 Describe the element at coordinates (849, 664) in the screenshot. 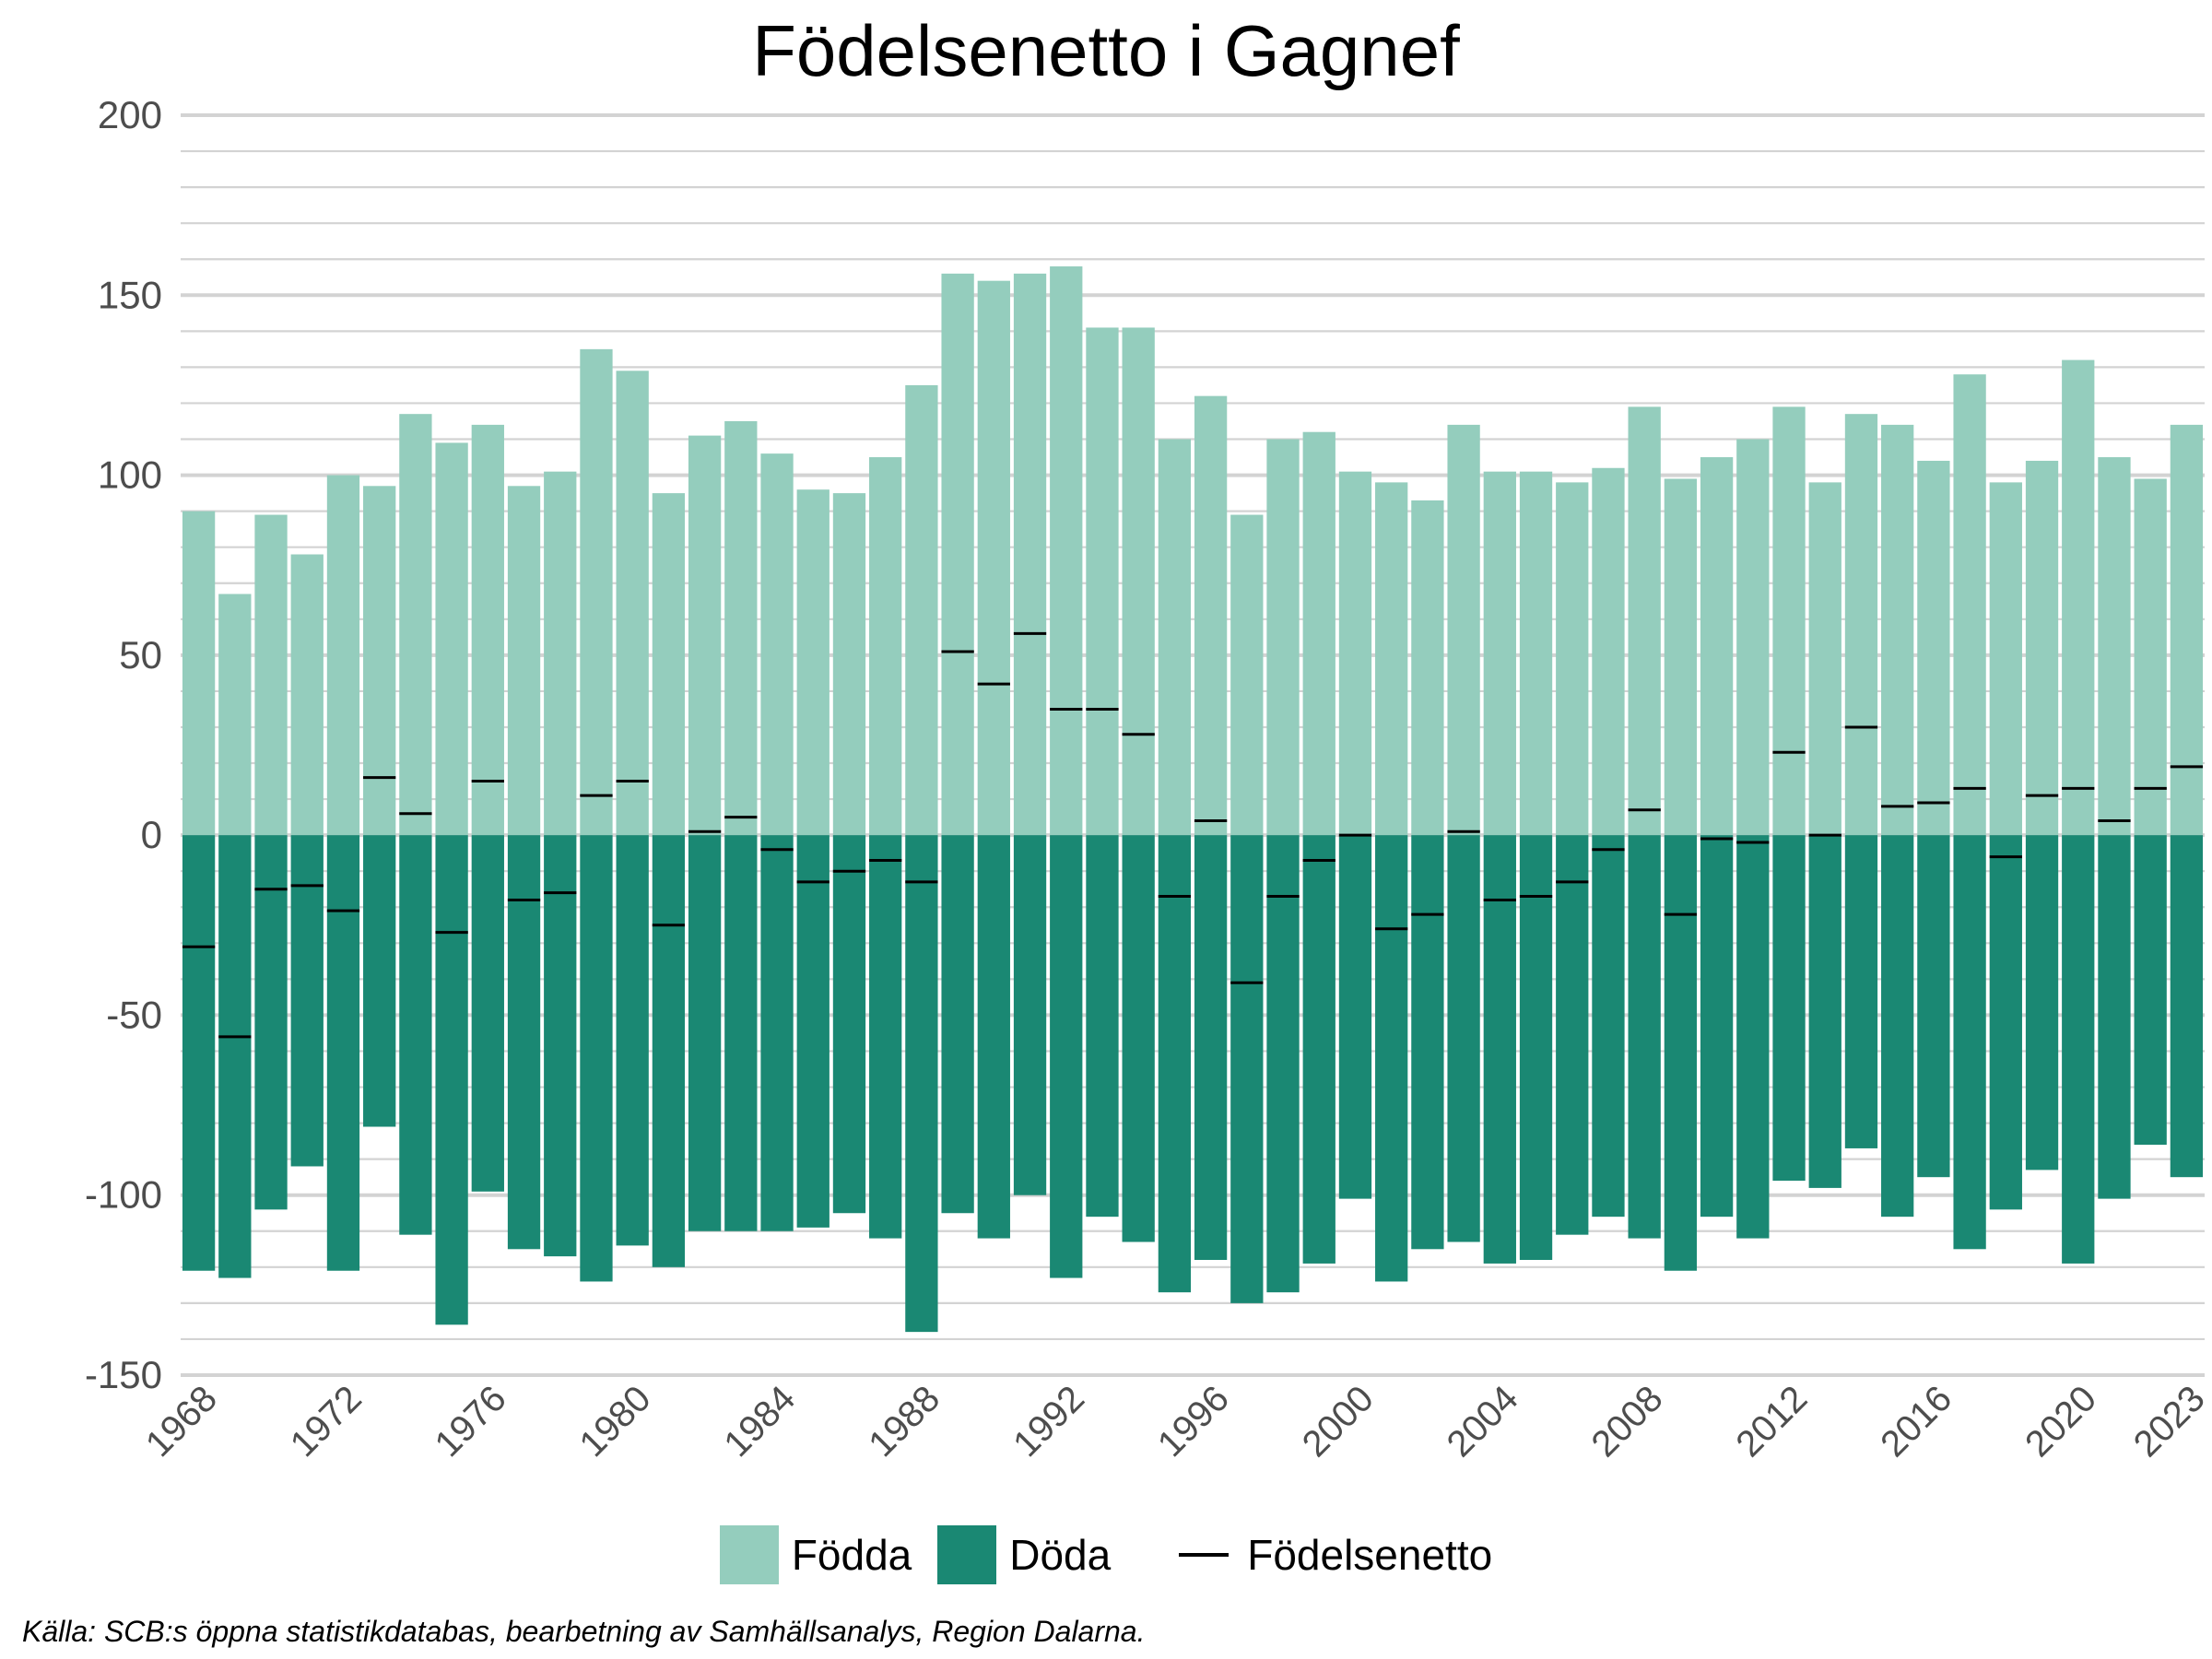

I see `bar-fodda-1986` at that location.